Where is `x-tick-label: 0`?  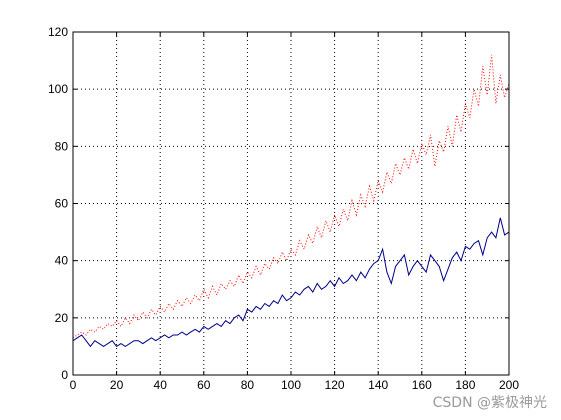
x-tick-label: 0 is located at coordinates (73, 385).